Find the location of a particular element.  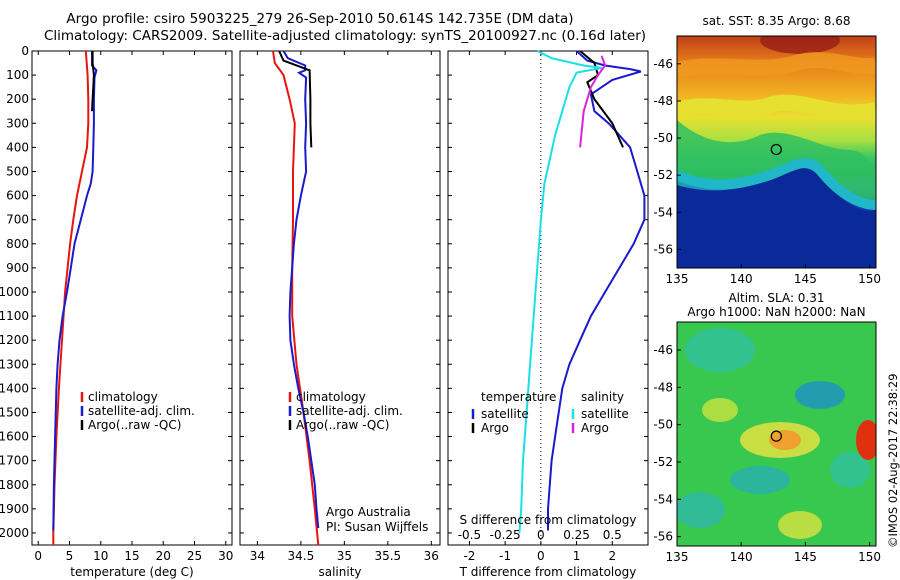

credit-org: Argo Australia is located at coordinates (368, 512).